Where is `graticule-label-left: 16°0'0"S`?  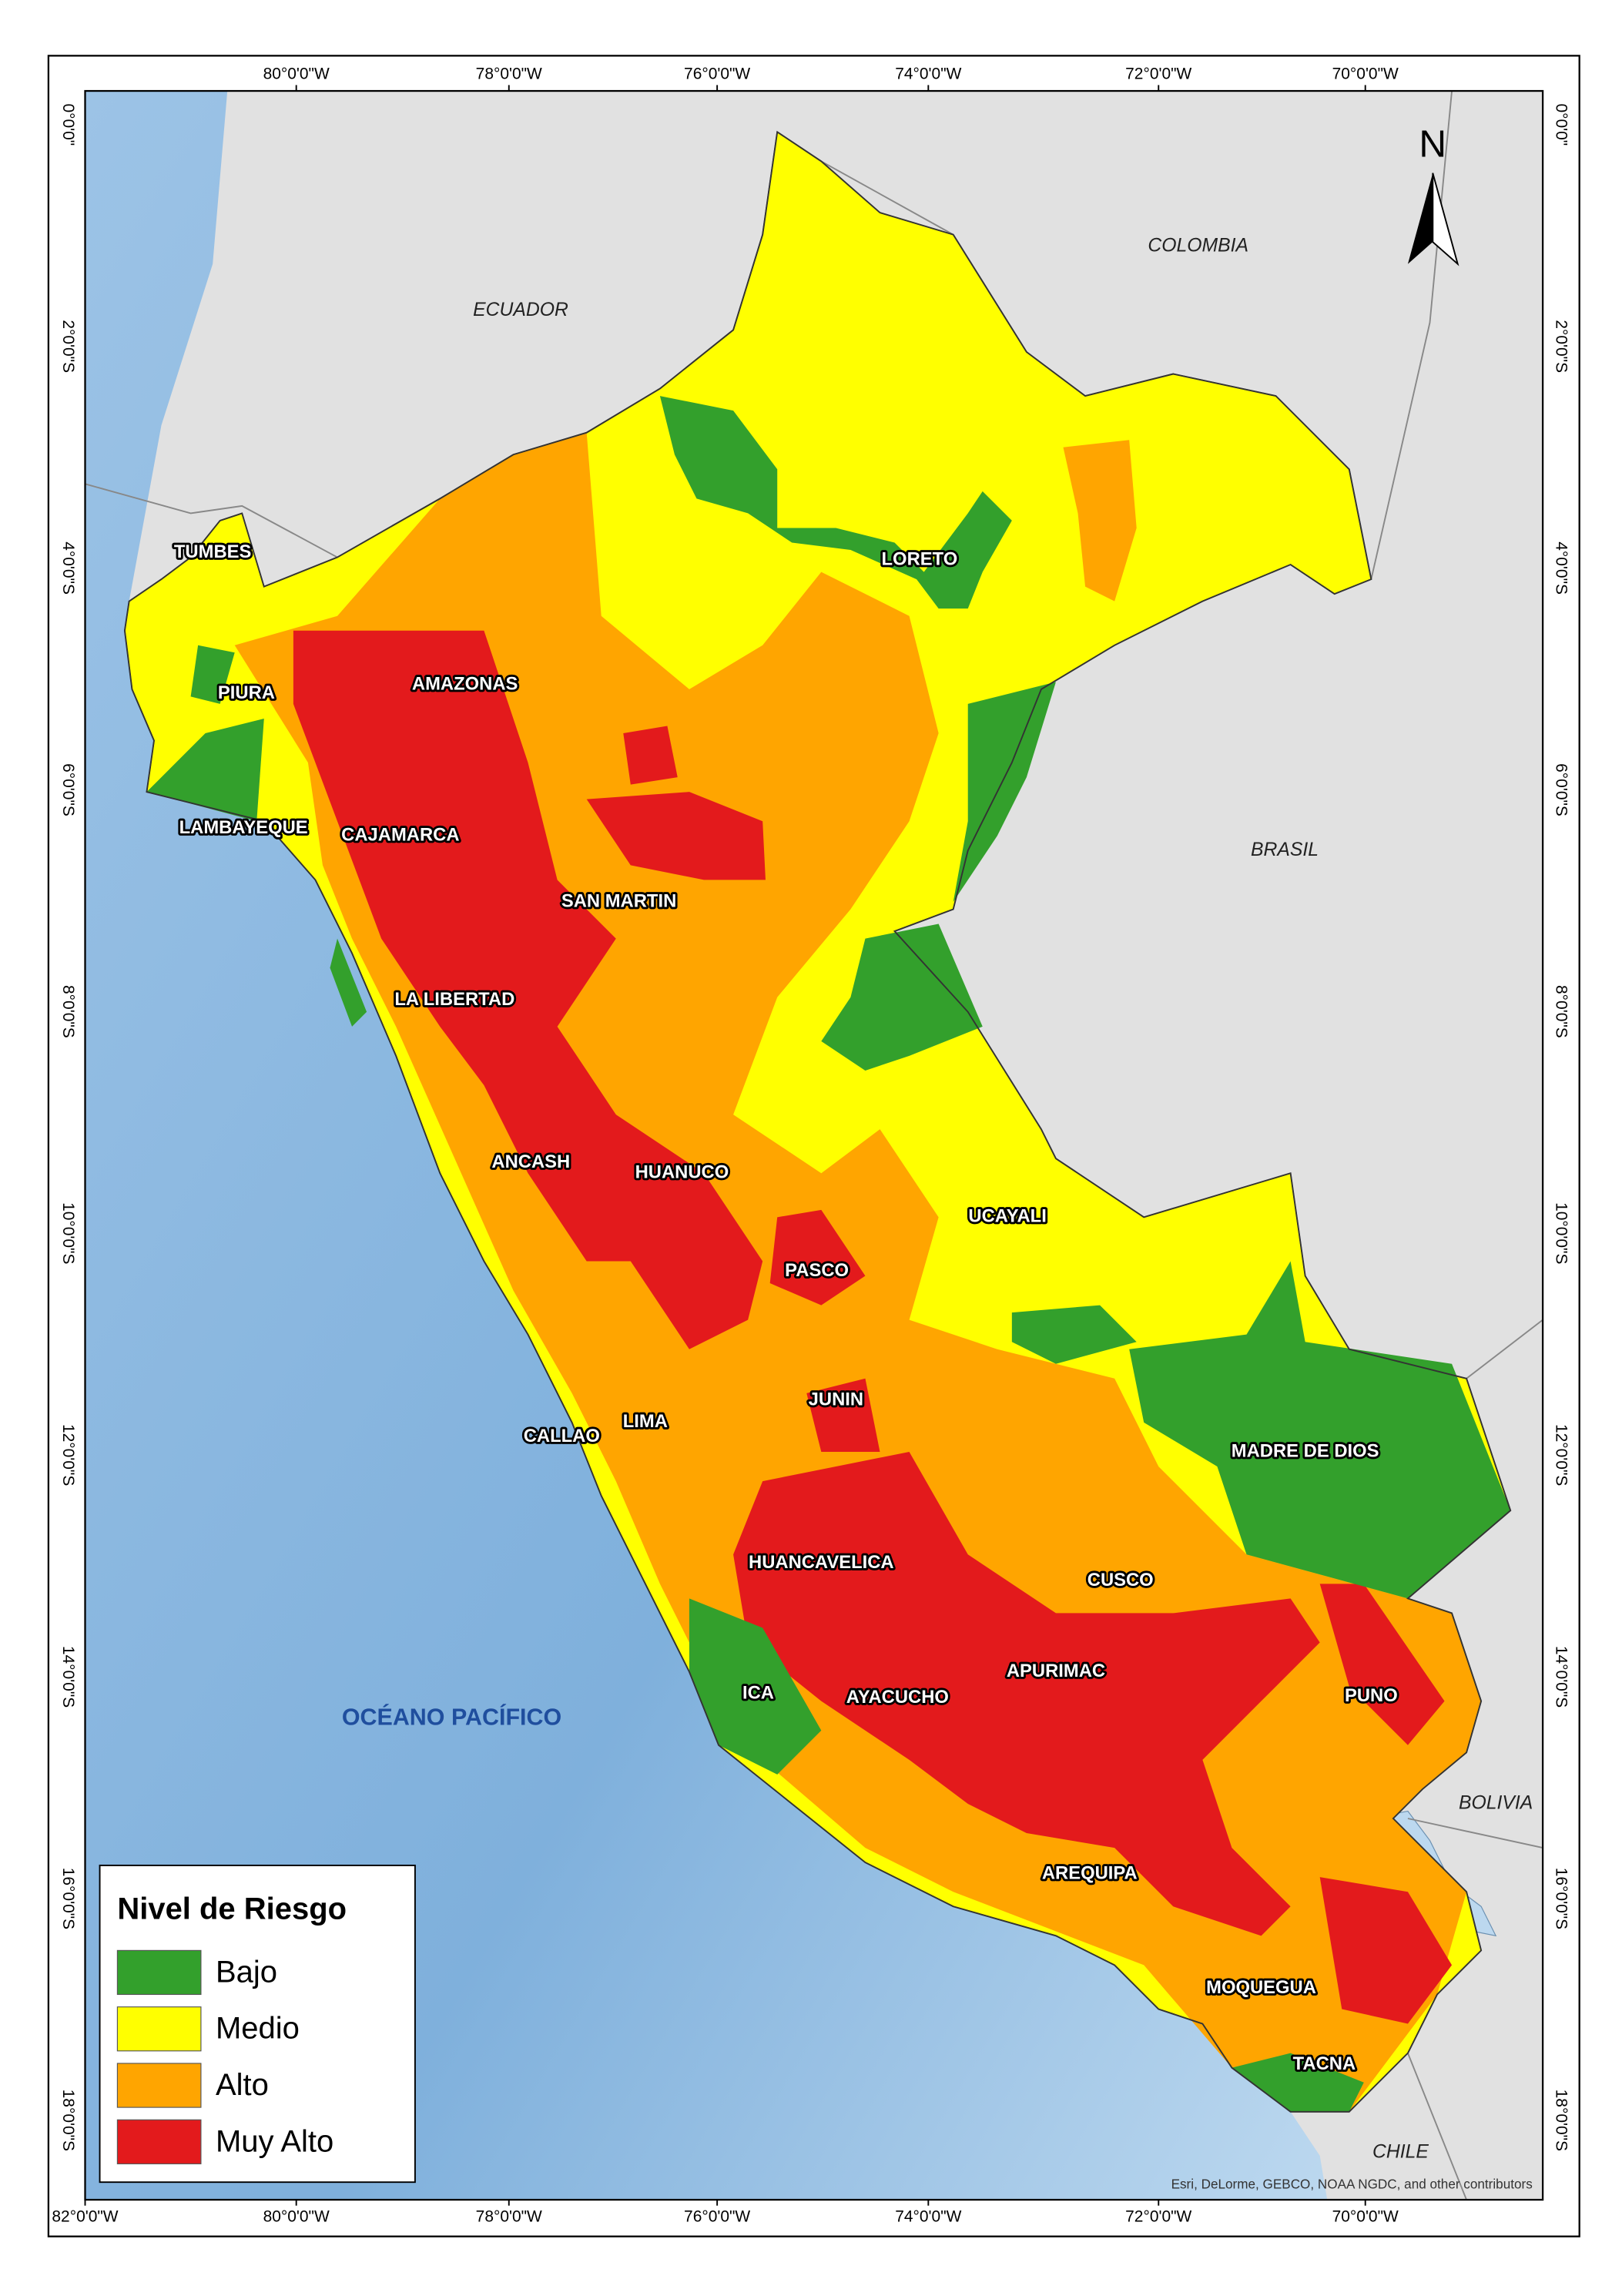 graticule-label-left: 16°0'0"S is located at coordinates (68, 1898).